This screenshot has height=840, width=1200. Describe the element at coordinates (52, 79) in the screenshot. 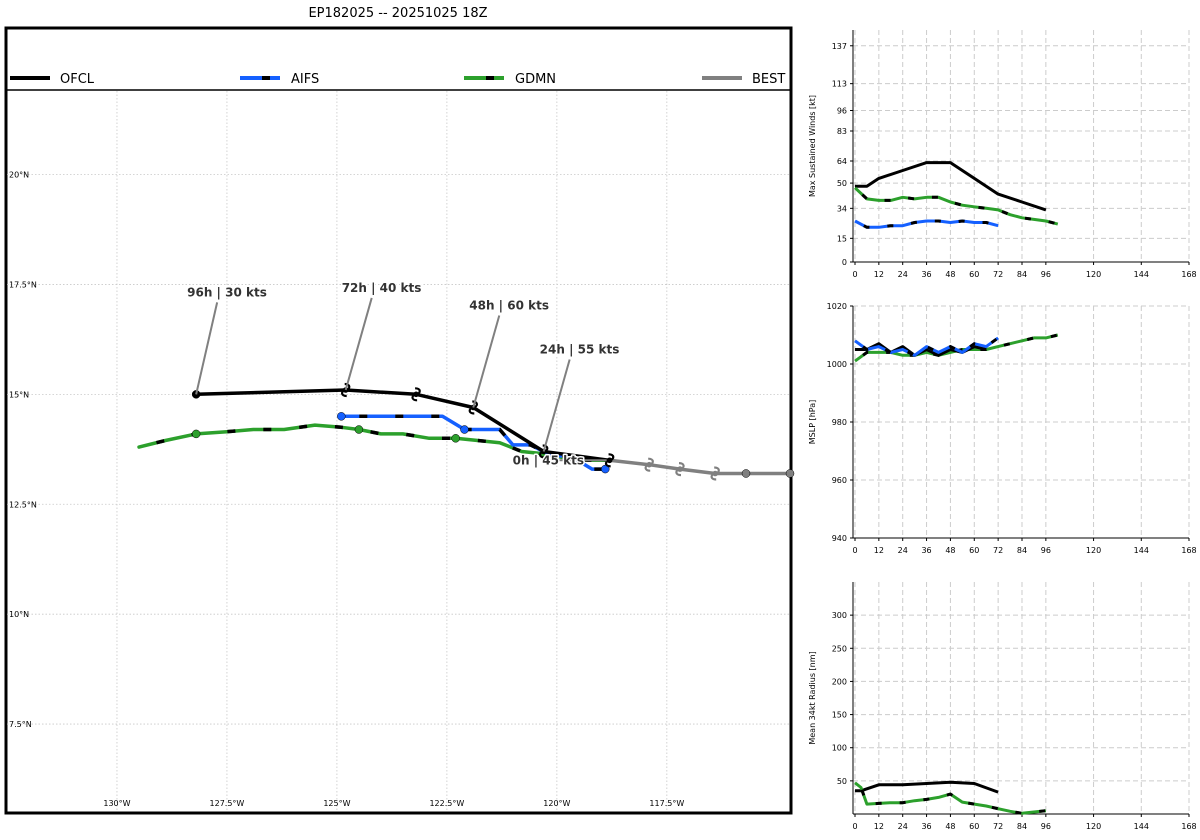

I see `legend-item-ofcl: OFCL` at that location.